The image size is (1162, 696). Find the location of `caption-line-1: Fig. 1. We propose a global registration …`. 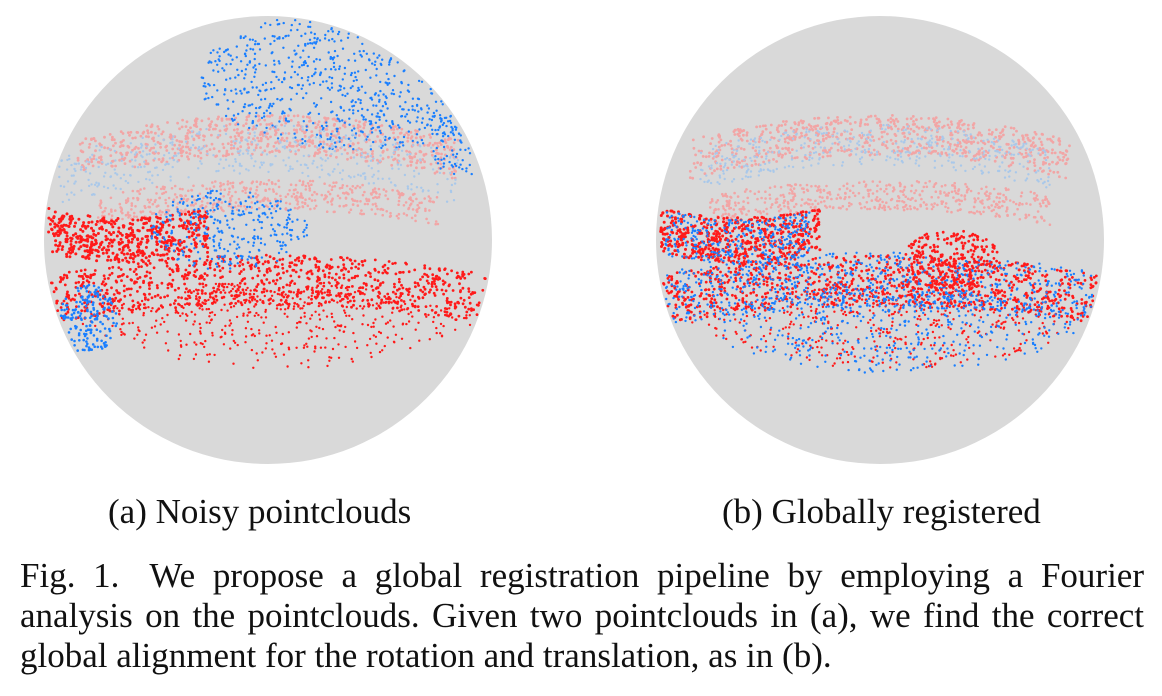

caption-line-1: Fig. 1. We propose a global registration … is located at coordinates (582, 576).